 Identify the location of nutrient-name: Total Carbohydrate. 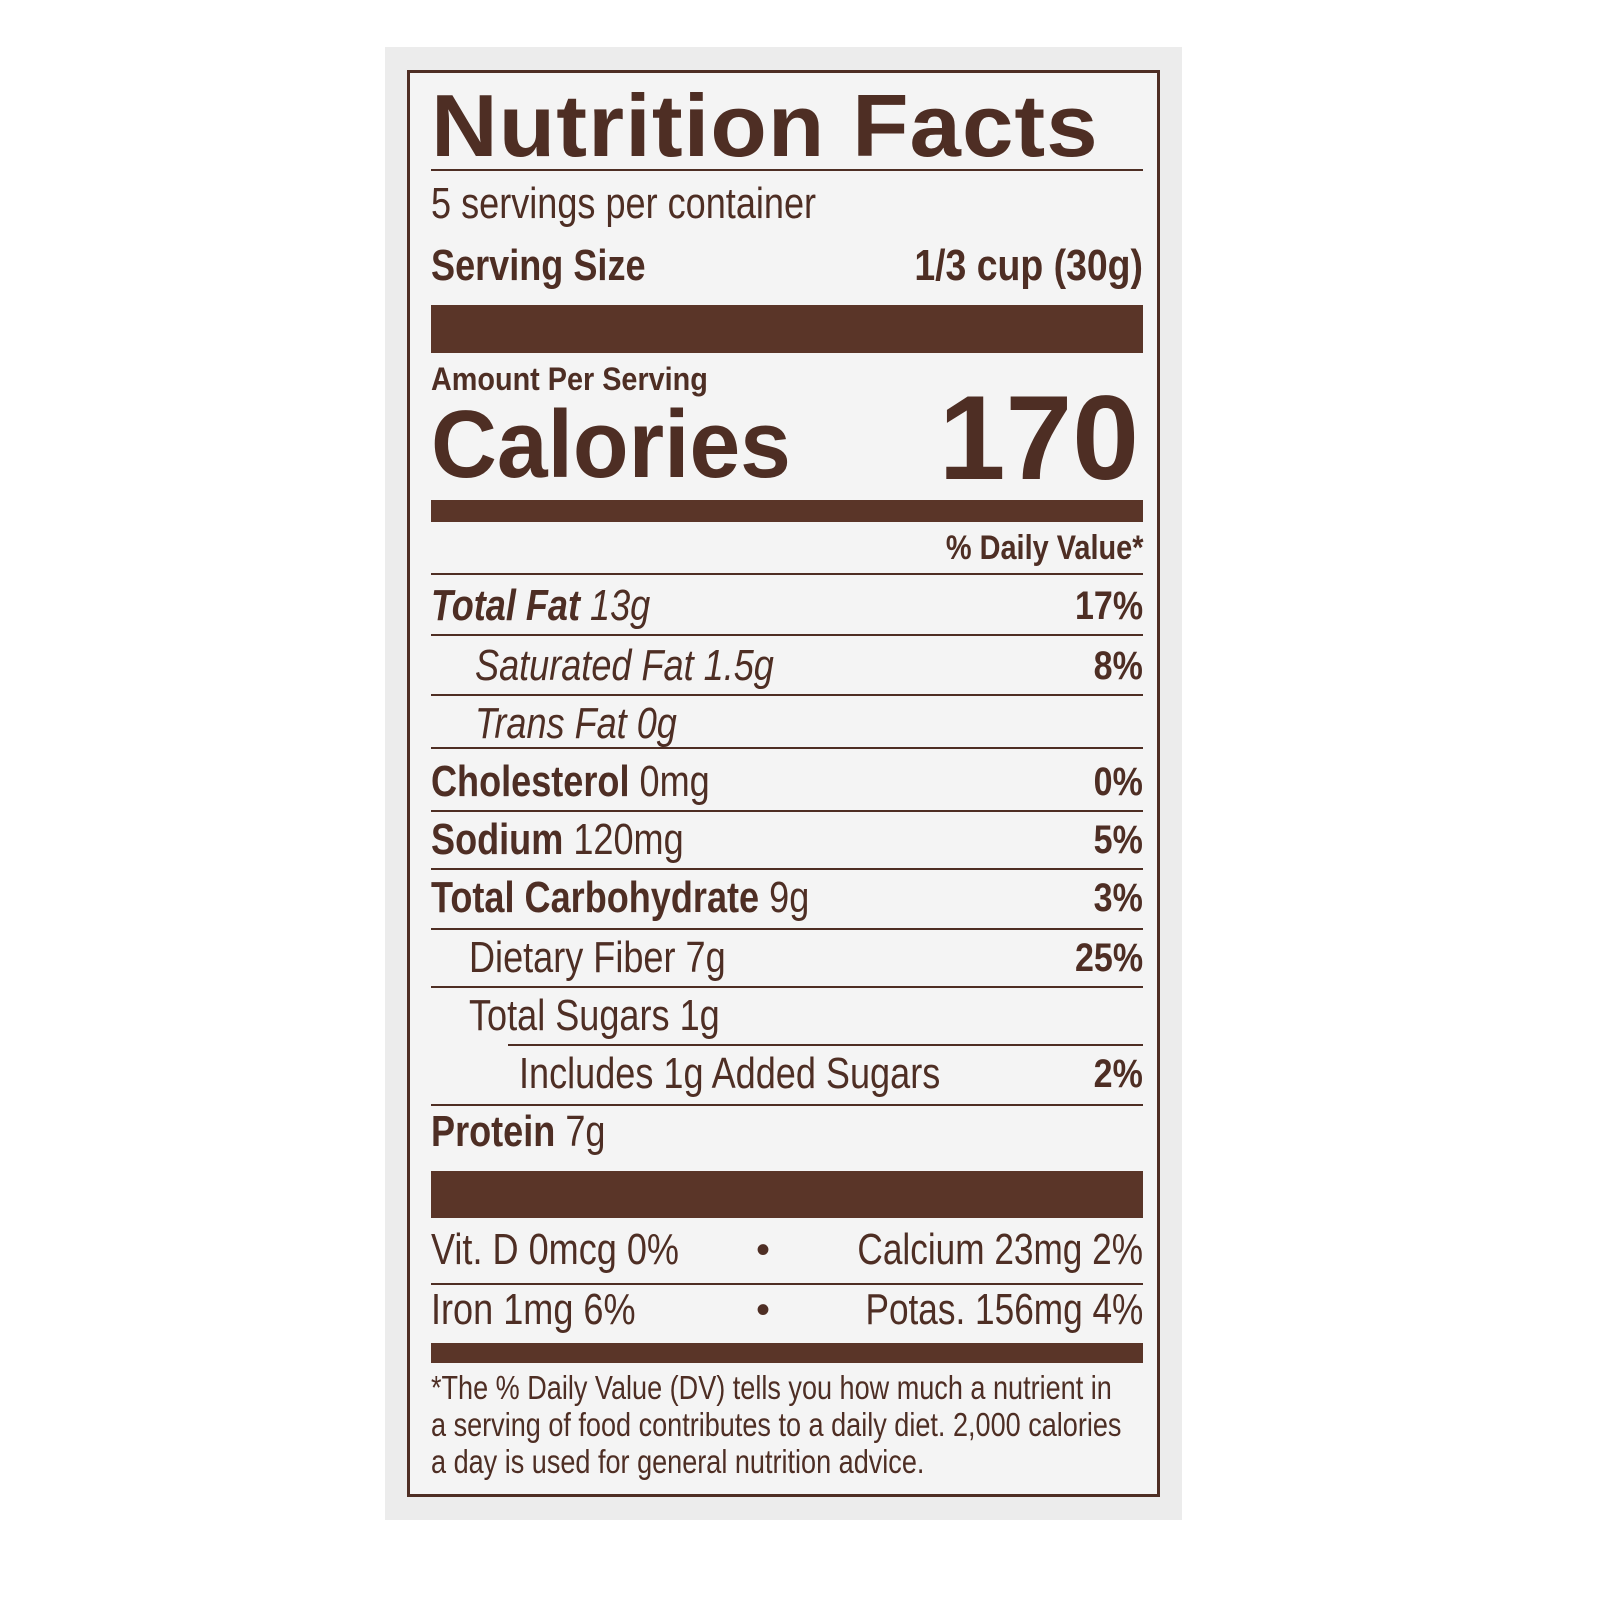
(595, 897).